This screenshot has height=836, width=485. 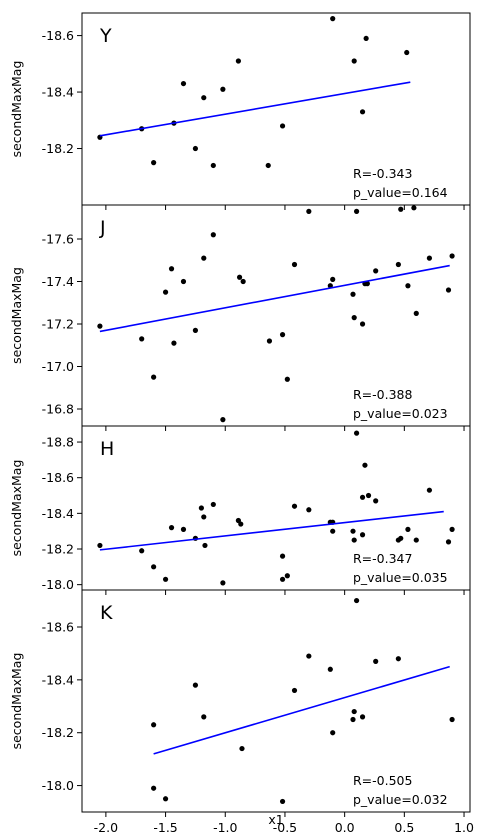 I want to click on panel-y-r-value: R=-0.343, so click(x=382, y=173).